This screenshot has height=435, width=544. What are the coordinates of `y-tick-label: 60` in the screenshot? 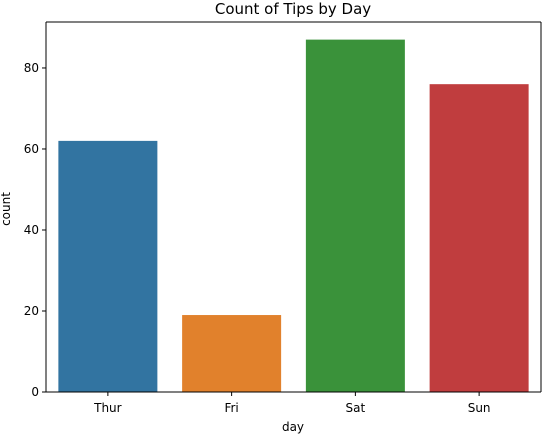 It's located at (31, 149).